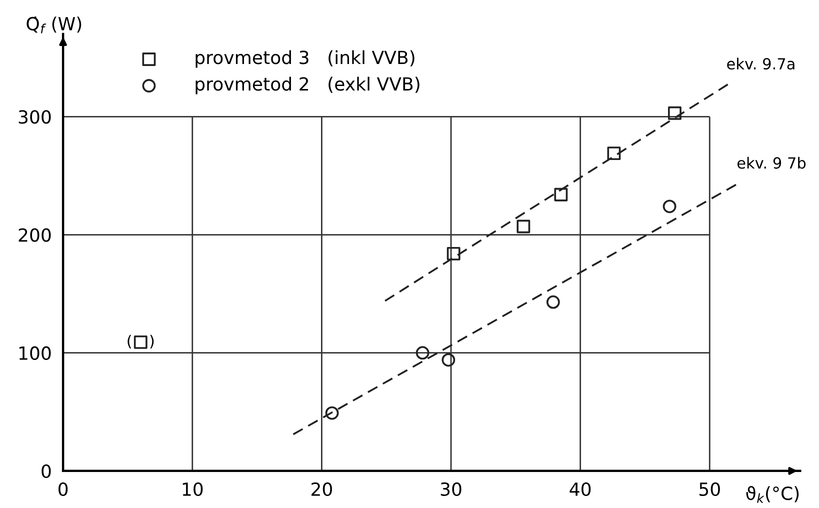  What do you see at coordinates (451, 489) in the screenshot?
I see `x-tick-label: 30` at bounding box center [451, 489].